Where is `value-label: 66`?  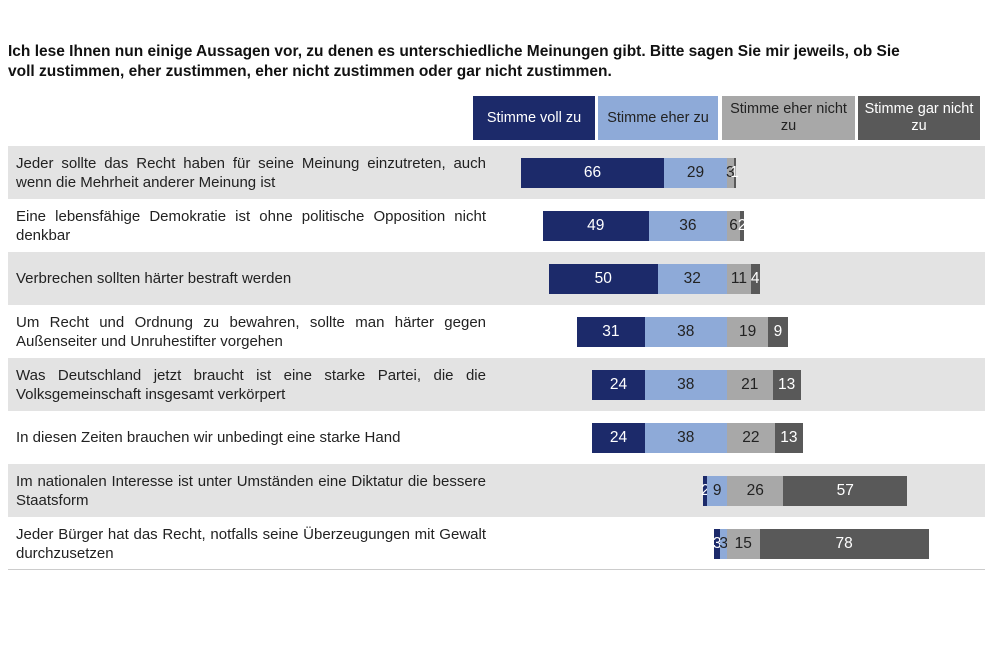 value-label: 66 is located at coordinates (592, 172).